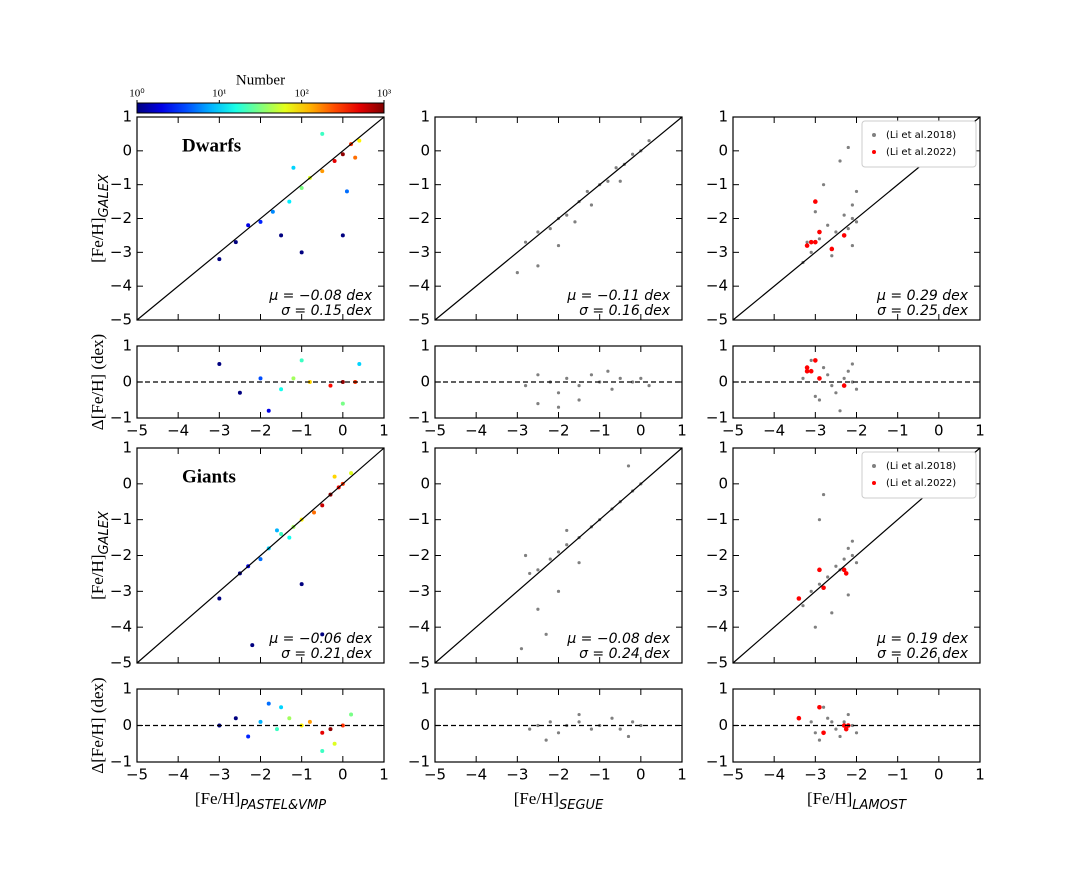 The width and height of the screenshot is (1090, 872). I want to click on colorbar-tick-label: 10³, so click(384, 94).